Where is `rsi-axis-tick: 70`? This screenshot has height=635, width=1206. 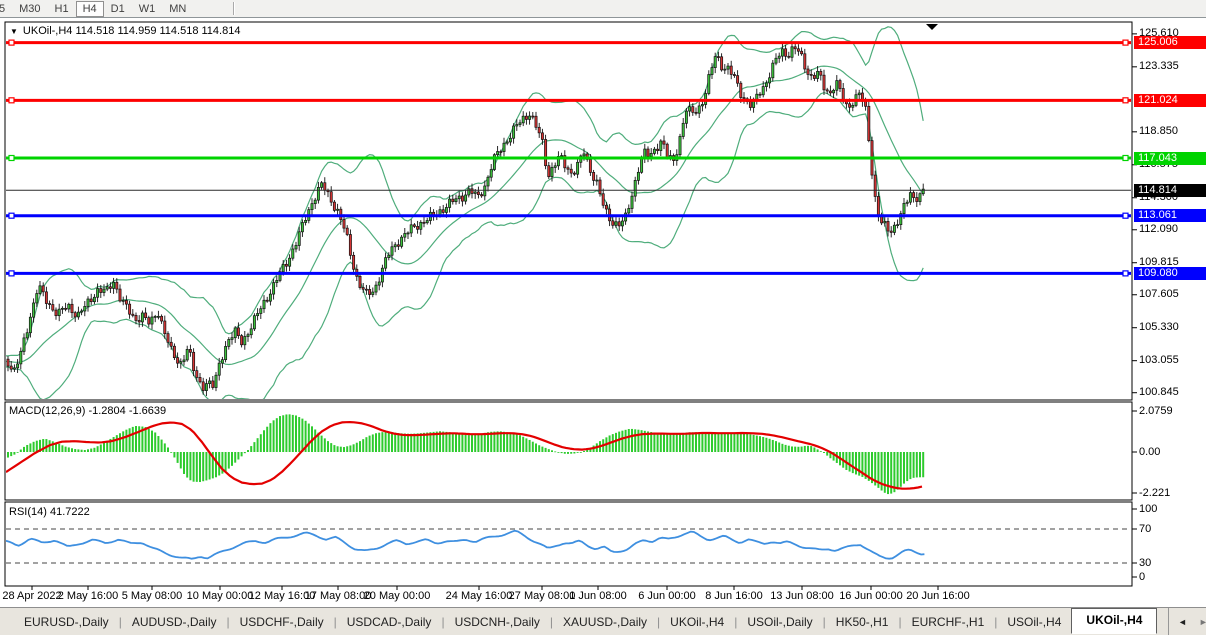
rsi-axis-tick: 70 is located at coordinates (1145, 528).